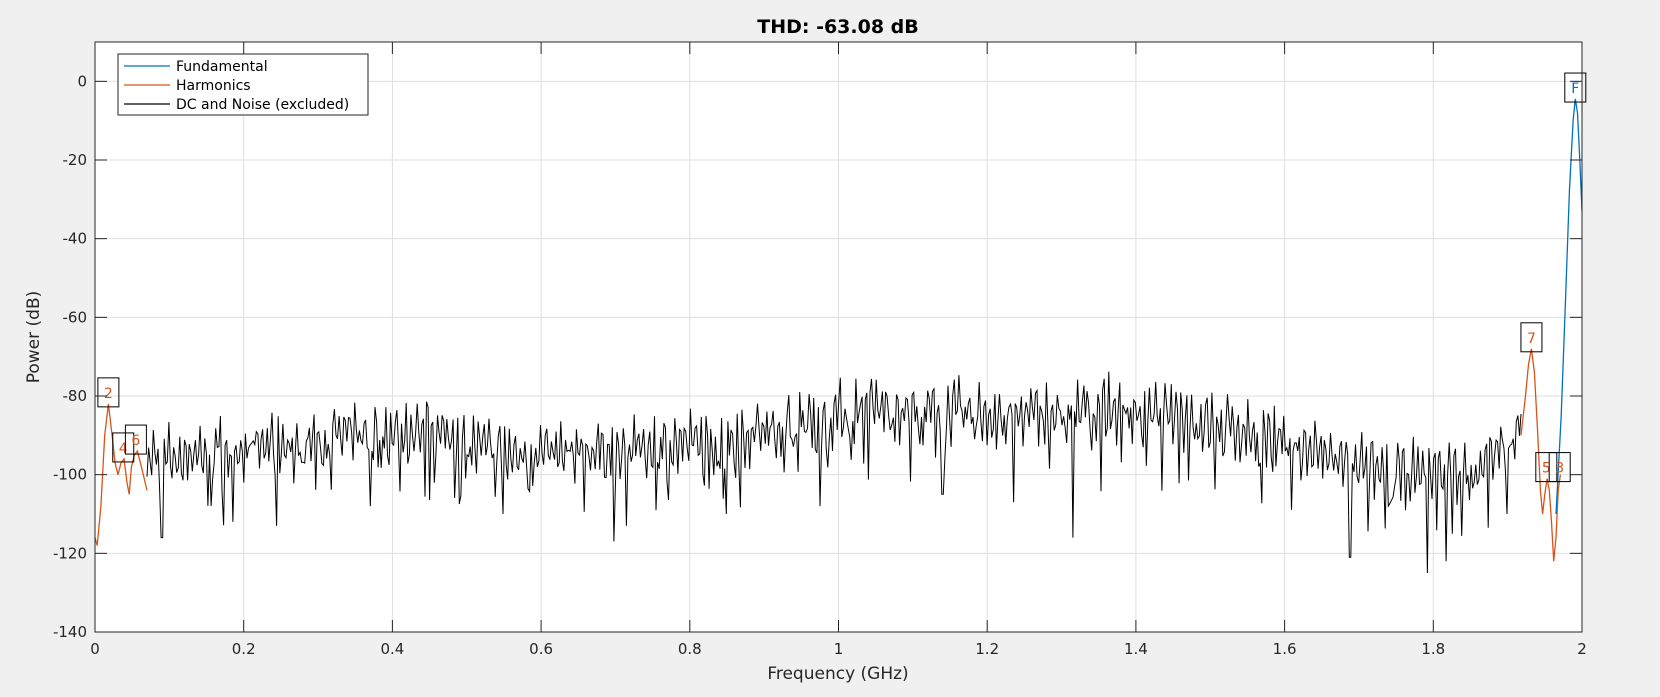 This screenshot has width=1660, height=697. Describe the element at coordinates (75, 239) in the screenshot. I see `y-tick-label: -40` at that location.